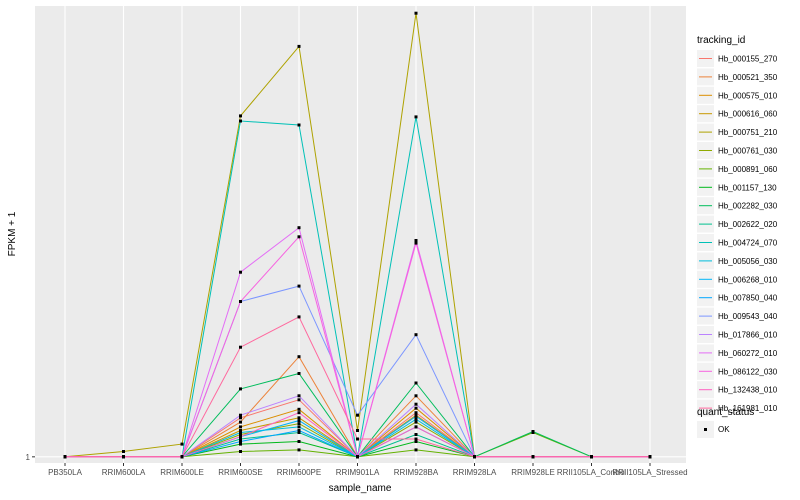 The height and width of the screenshot is (500, 800). What do you see at coordinates (748, 59) in the screenshot?
I see `legend-label: Hb_000155_270` at bounding box center [748, 59].